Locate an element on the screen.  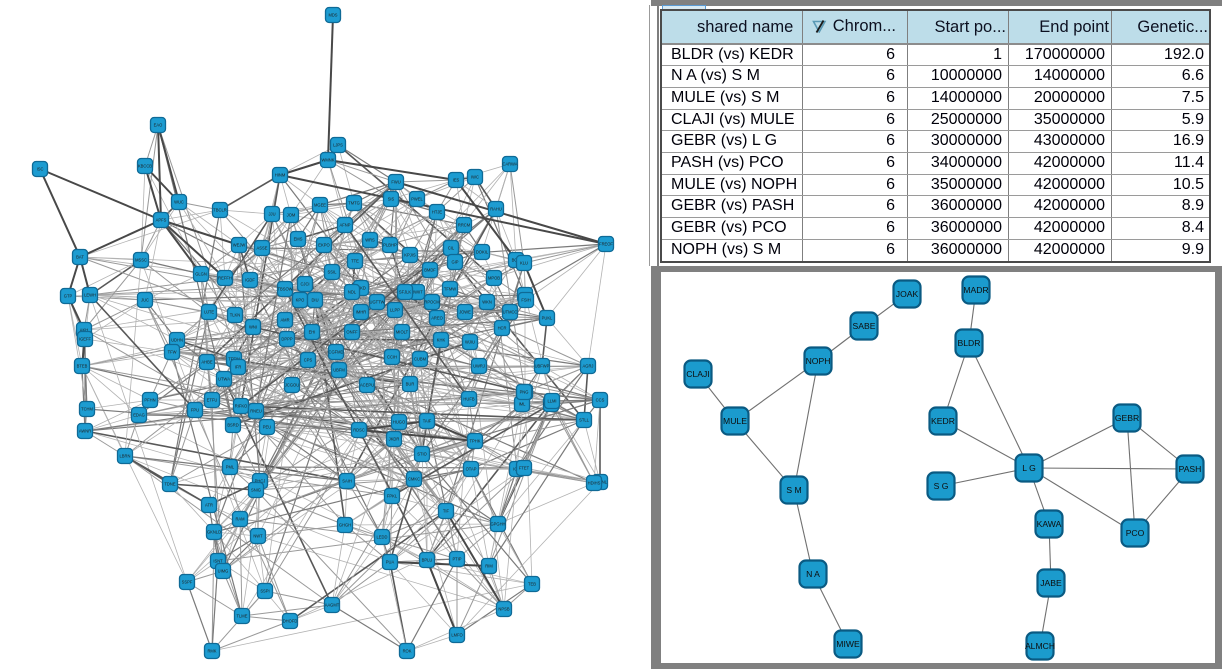
svg-text: ALMCH is located at coordinates (1039, 646).